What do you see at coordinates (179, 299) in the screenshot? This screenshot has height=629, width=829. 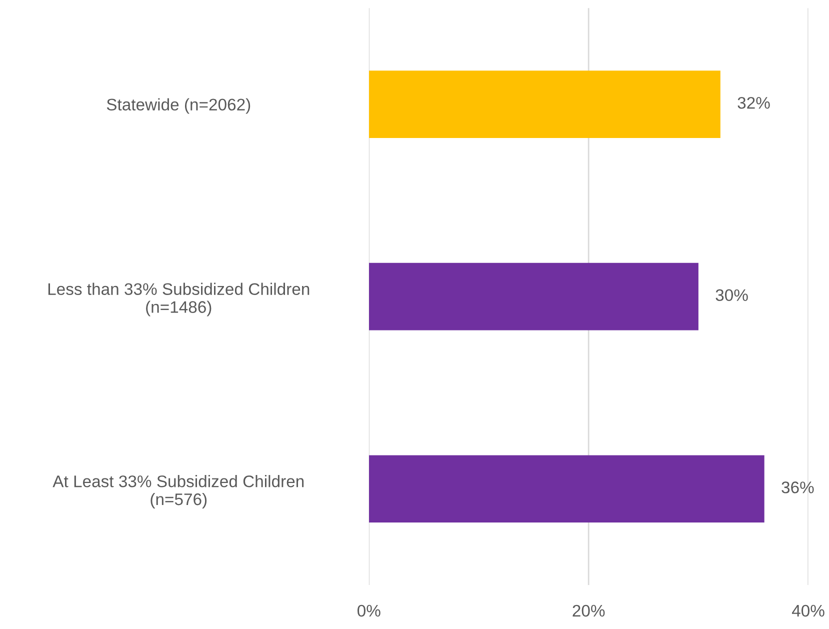 I see `y-tick-label: Less than 33% Subsidized Children (n=1486)` at bounding box center [179, 299].